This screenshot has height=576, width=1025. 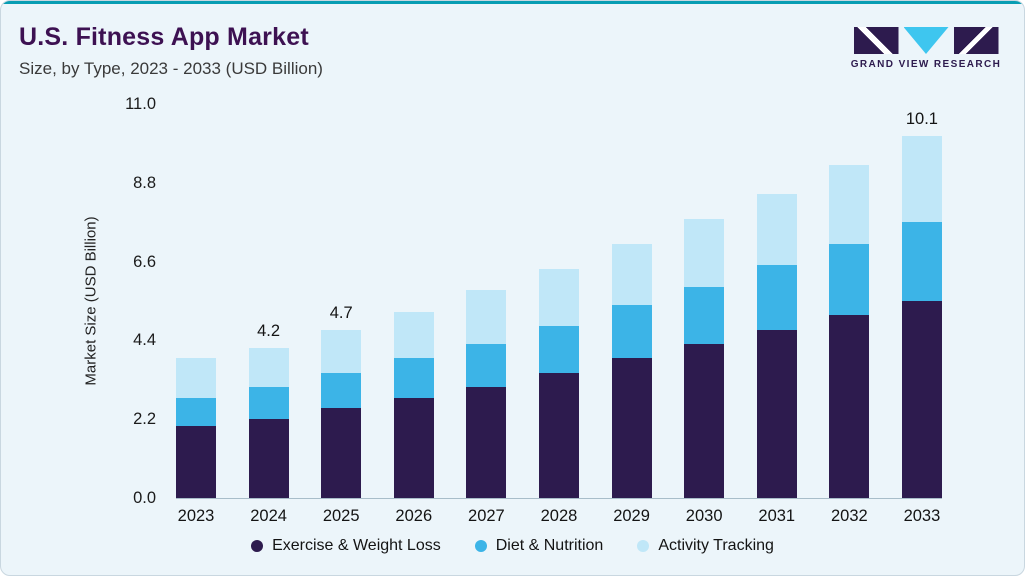 I want to click on y-tick-6.6: 6.6, so click(x=144, y=261).